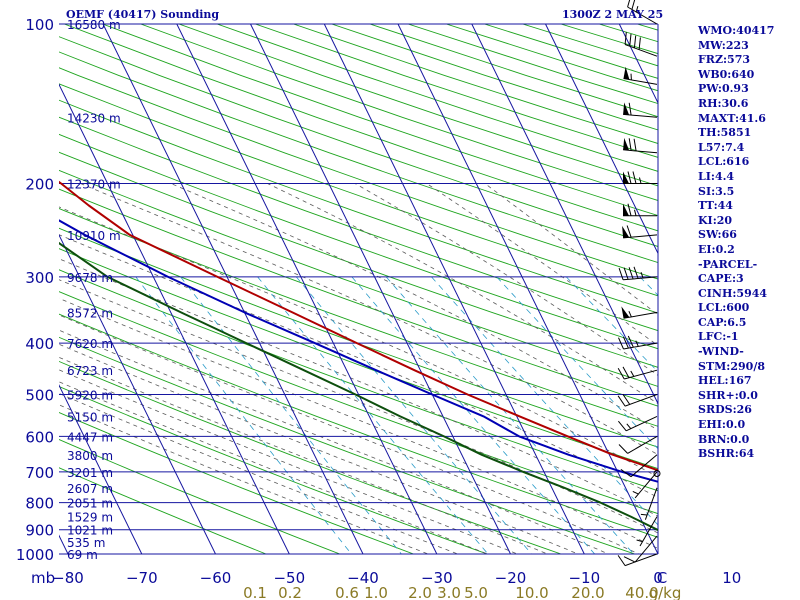 The width and height of the screenshot is (800, 600). Describe the element at coordinates (39, 473) in the screenshot. I see `pressure-tick-label: 700` at that location.